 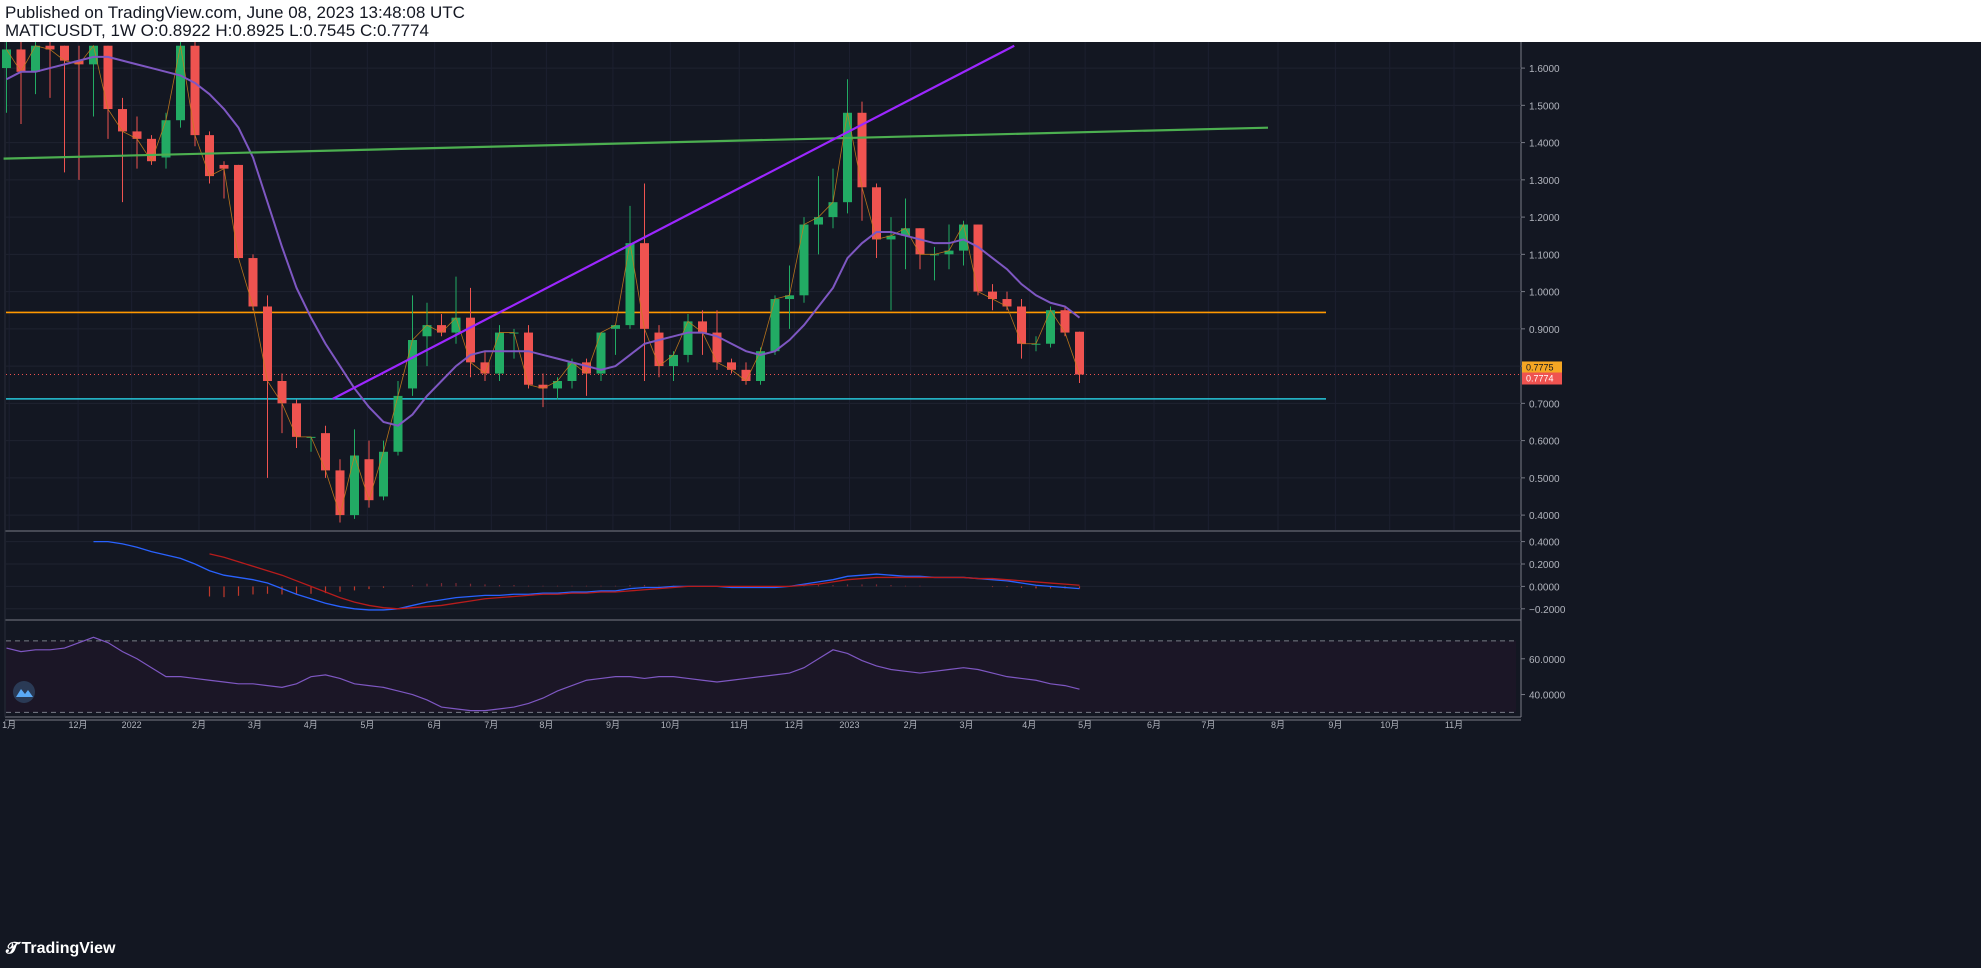 I want to click on purple-trendline, so click(x=673, y=222).